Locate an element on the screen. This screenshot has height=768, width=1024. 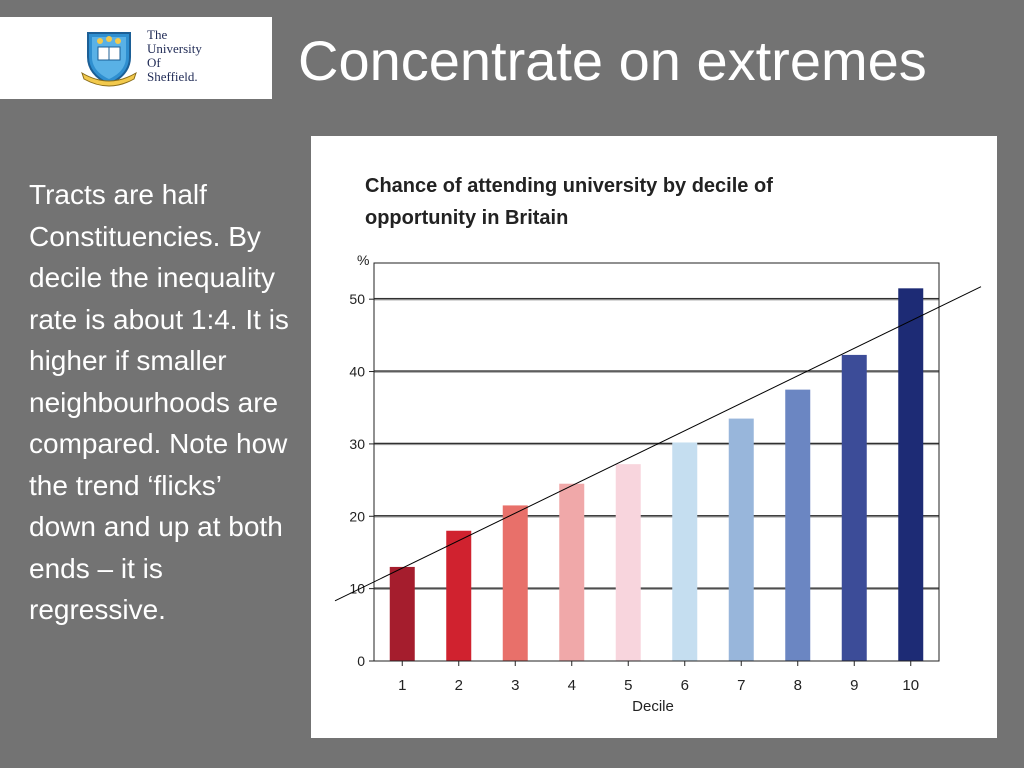
wordmark-line: The is located at coordinates (157, 34).